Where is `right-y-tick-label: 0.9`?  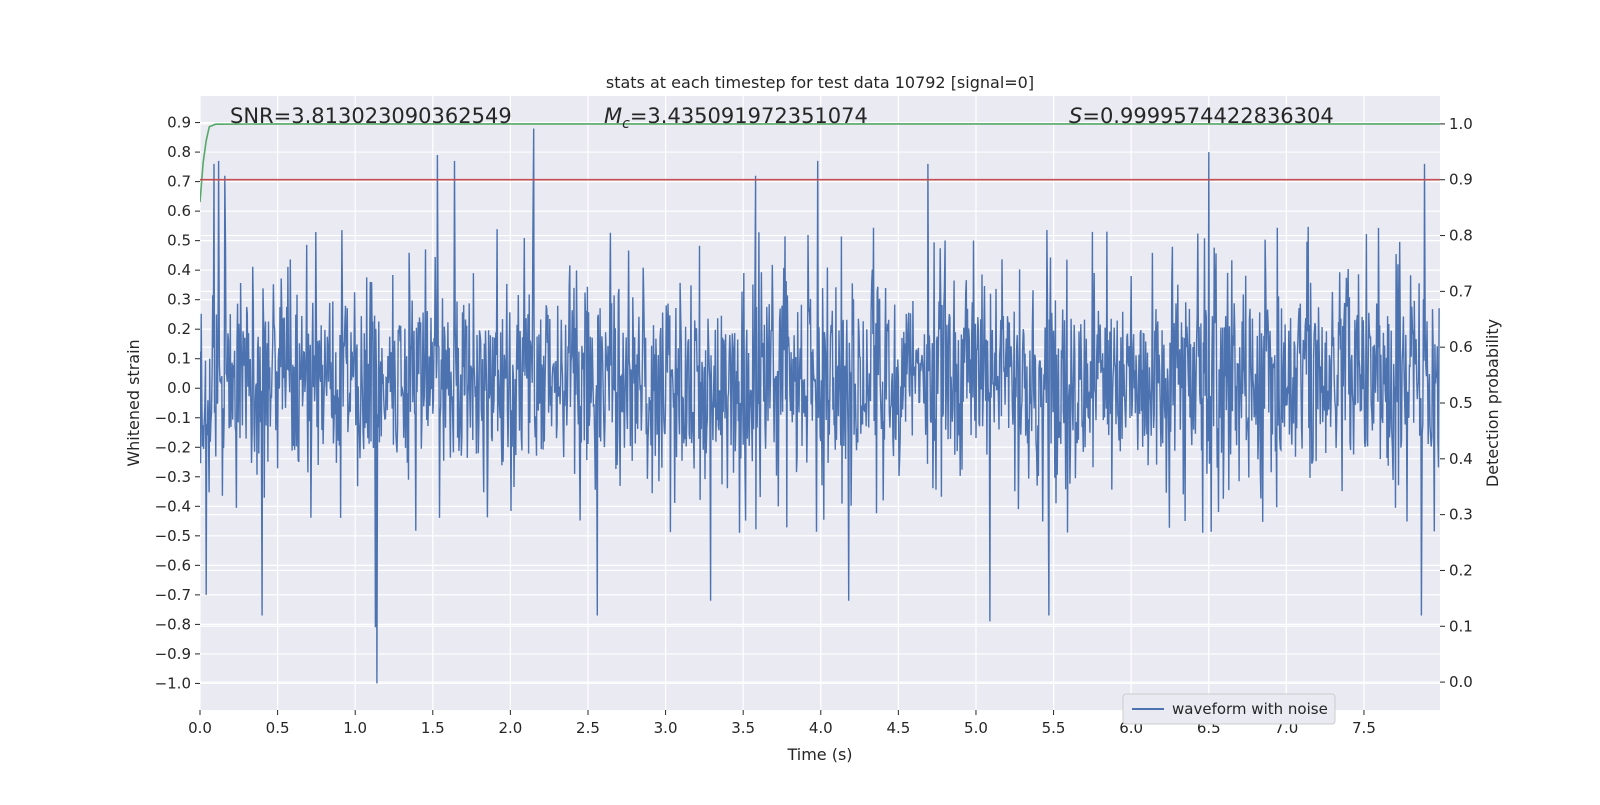 right-y-tick-label: 0.9 is located at coordinates (1461, 180).